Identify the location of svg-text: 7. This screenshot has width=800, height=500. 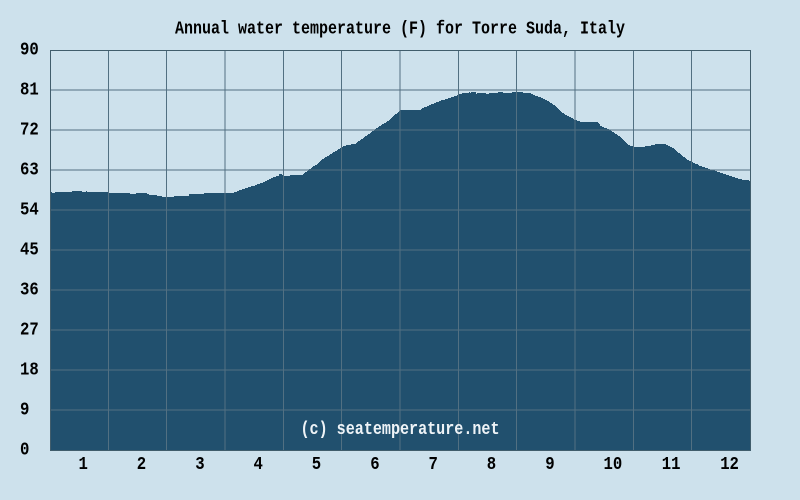
(433, 465).